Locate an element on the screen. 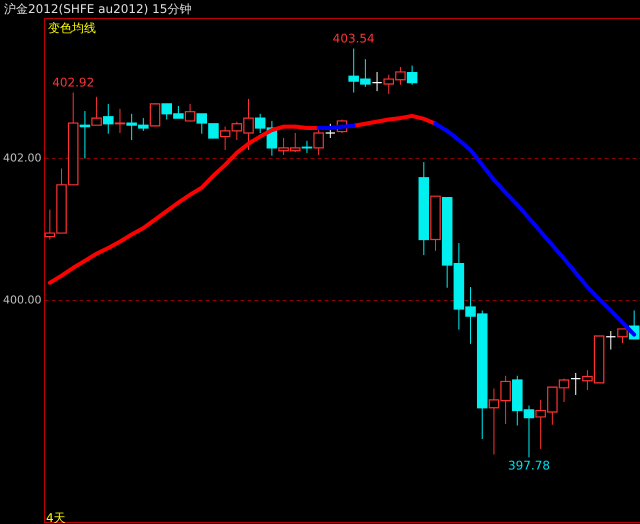 Image resolution: width=640 pixels, height=524 pixels. y-tick-label: 402.00 is located at coordinates (22, 157).